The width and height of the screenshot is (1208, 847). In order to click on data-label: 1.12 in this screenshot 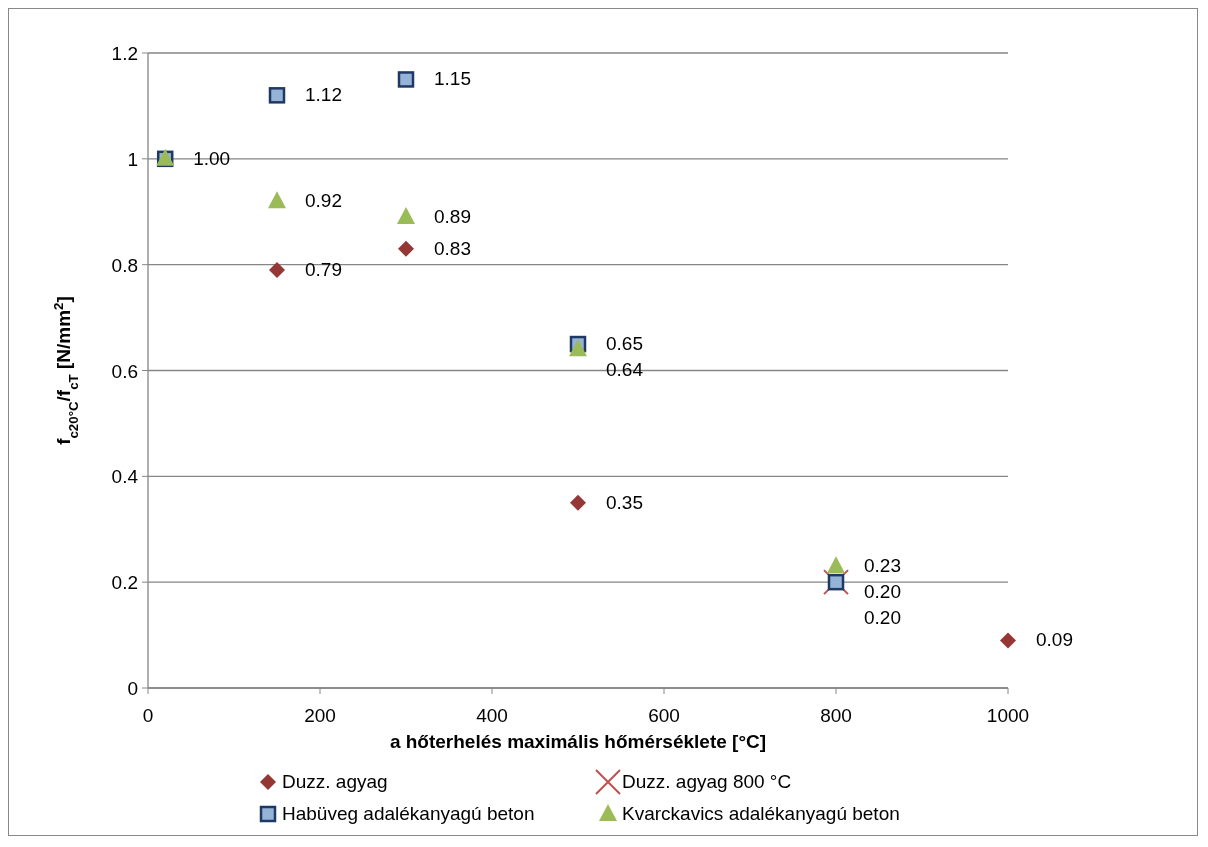, I will do `click(323, 95)`.